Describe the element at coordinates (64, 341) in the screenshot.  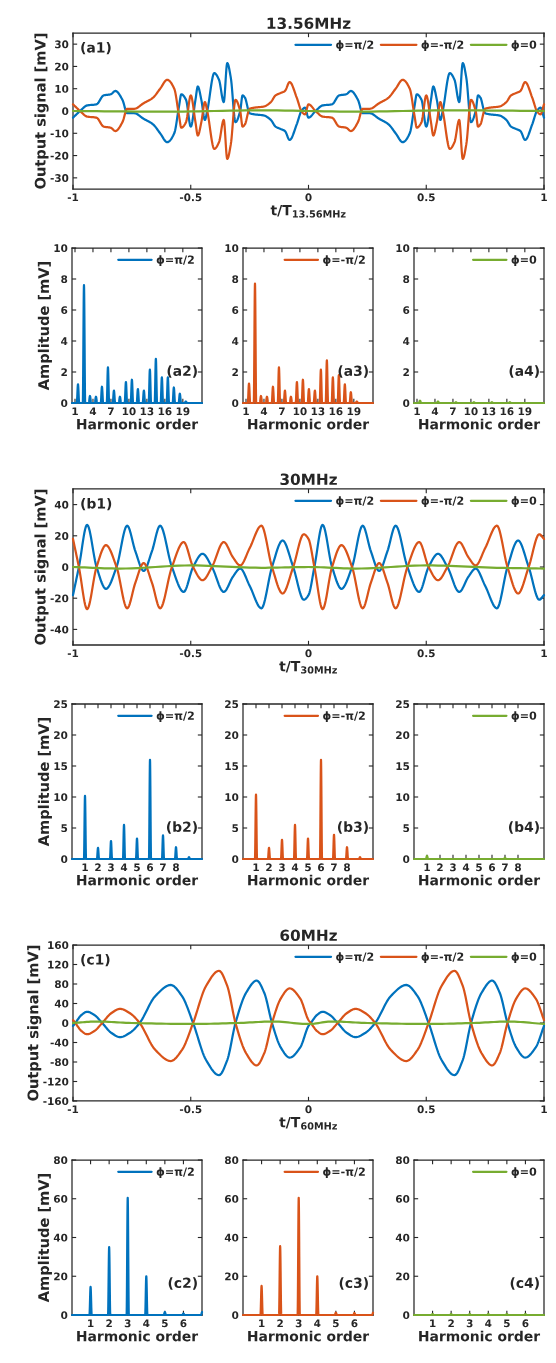
I see `y-tick-label: 4` at that location.